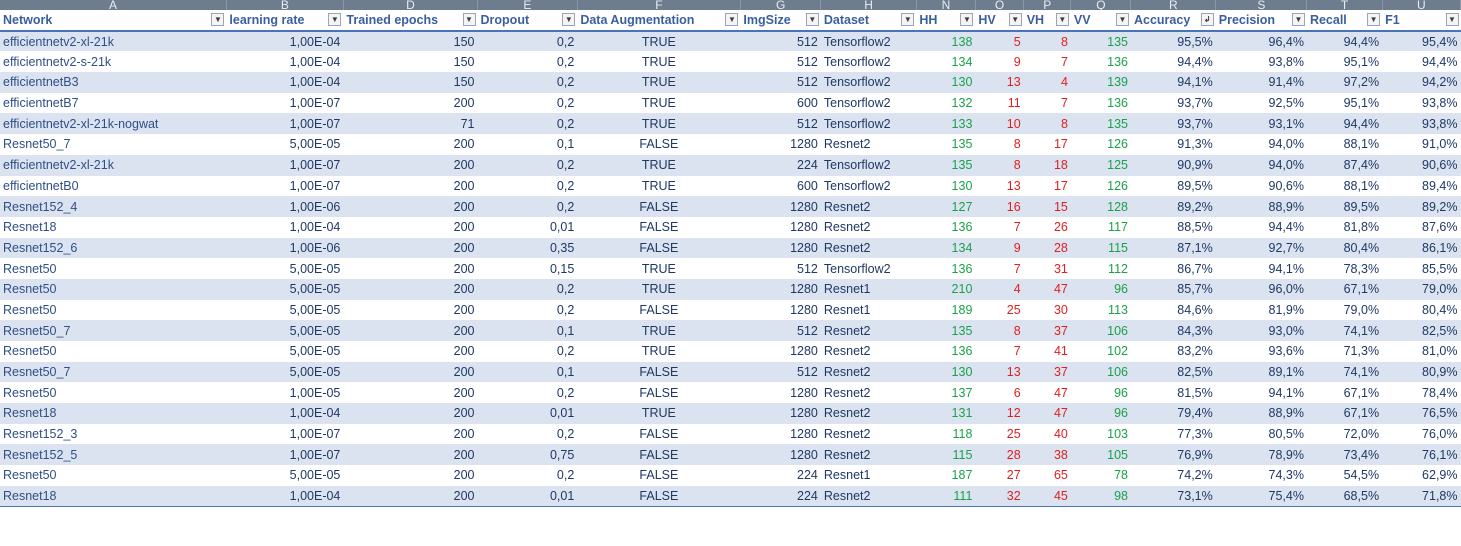 The height and width of the screenshot is (546, 1461). What do you see at coordinates (781, 5) in the screenshot?
I see `column-letter-g: G` at bounding box center [781, 5].